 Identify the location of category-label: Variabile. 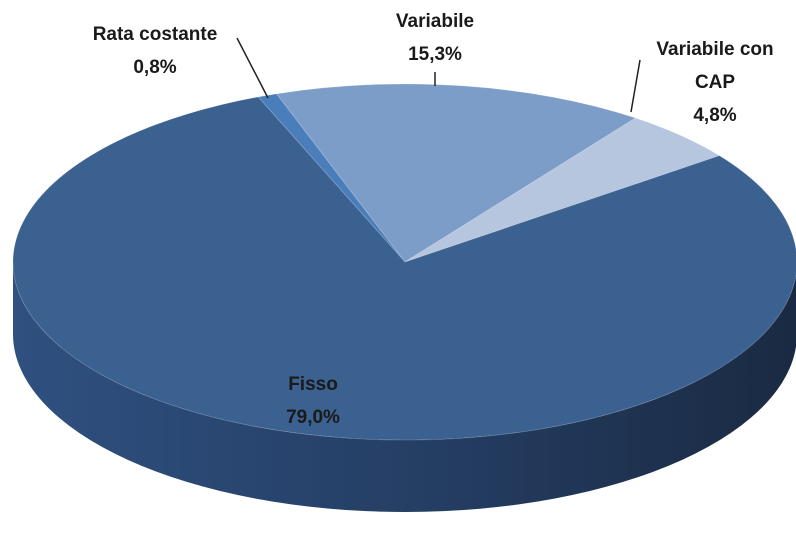
(435, 21).